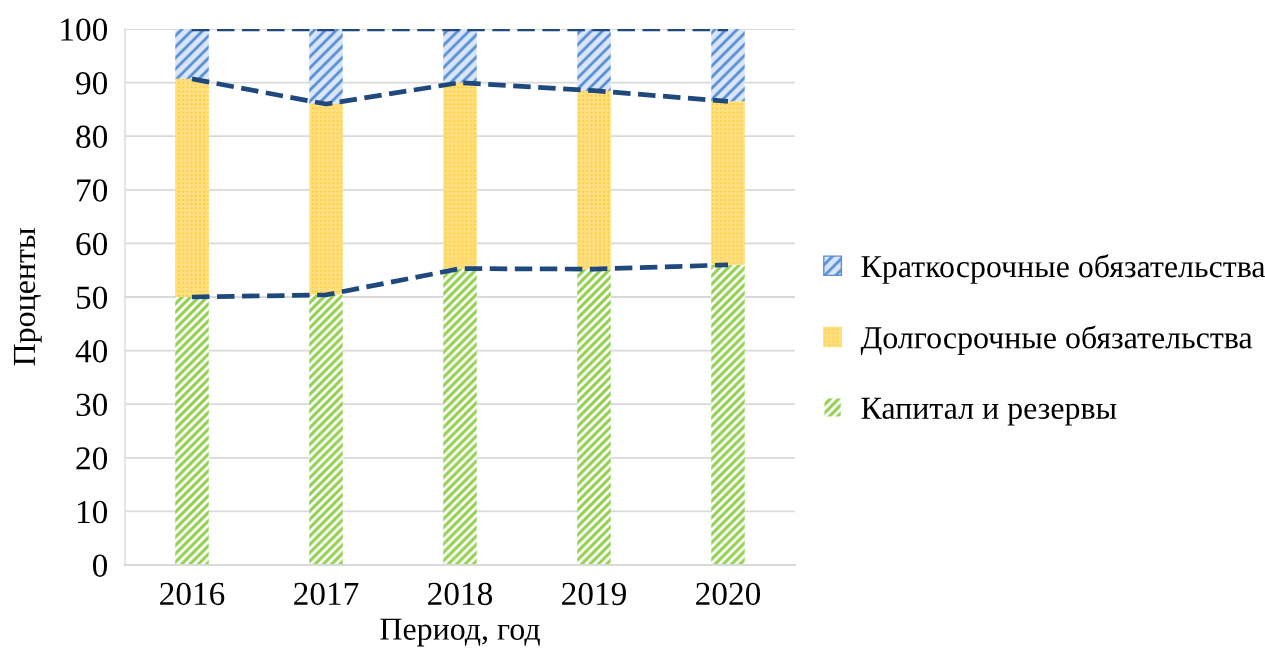 This screenshot has height=664, width=1265. What do you see at coordinates (84, 29) in the screenshot?
I see `y-tick-label: 100` at bounding box center [84, 29].